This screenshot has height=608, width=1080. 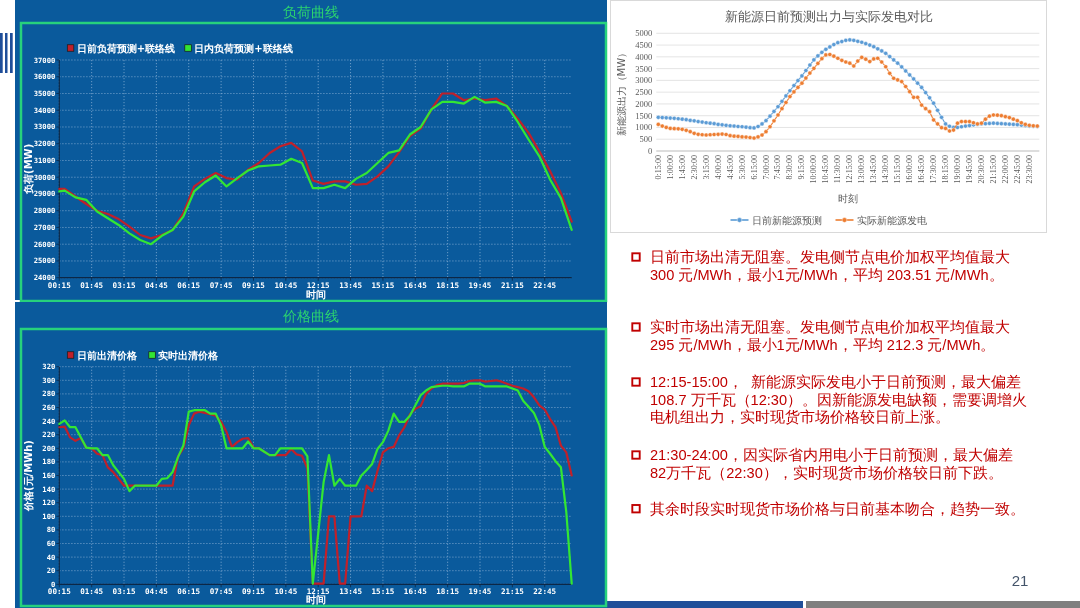 What do you see at coordinates (126, 48) in the screenshot?
I see `legend-label: 日前负荷预测+联络线` at bounding box center [126, 48].